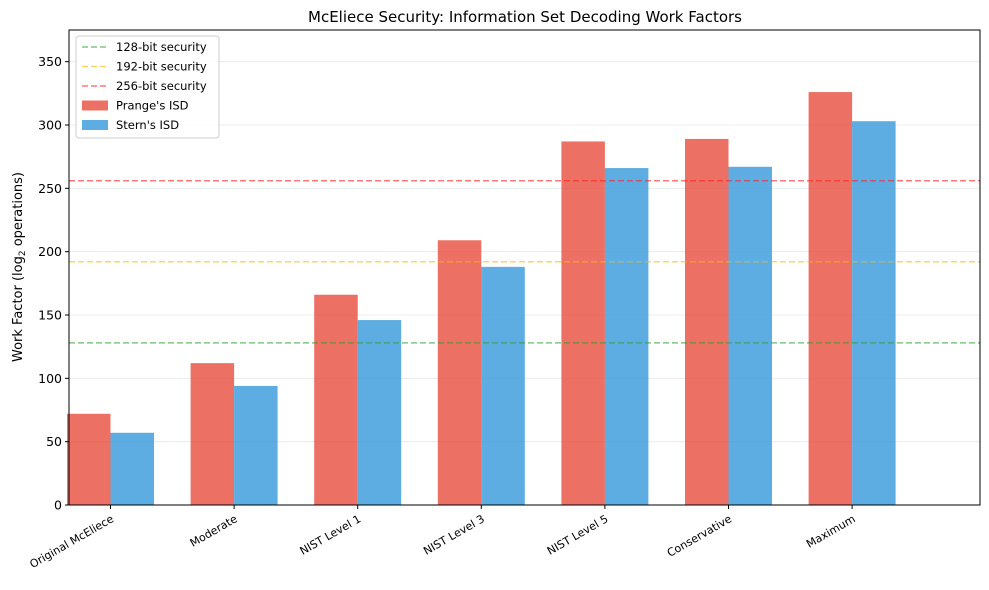 Image resolution: width=989 pixels, height=590 pixels. What do you see at coordinates (161, 86) in the screenshot?
I see `legend-label: 256-bit security` at bounding box center [161, 86].